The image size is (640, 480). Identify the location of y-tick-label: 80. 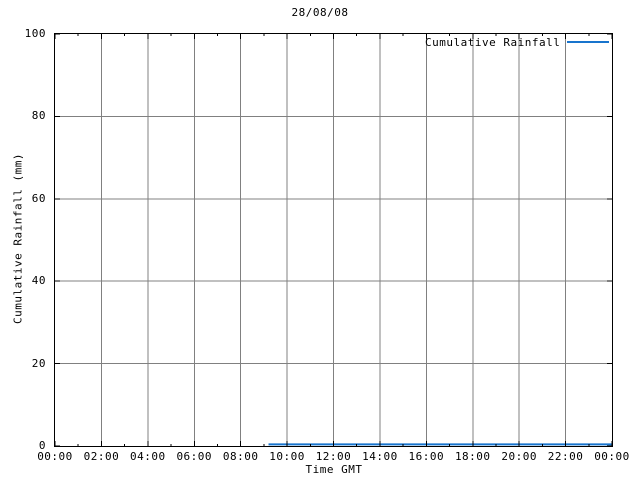
(38, 116).